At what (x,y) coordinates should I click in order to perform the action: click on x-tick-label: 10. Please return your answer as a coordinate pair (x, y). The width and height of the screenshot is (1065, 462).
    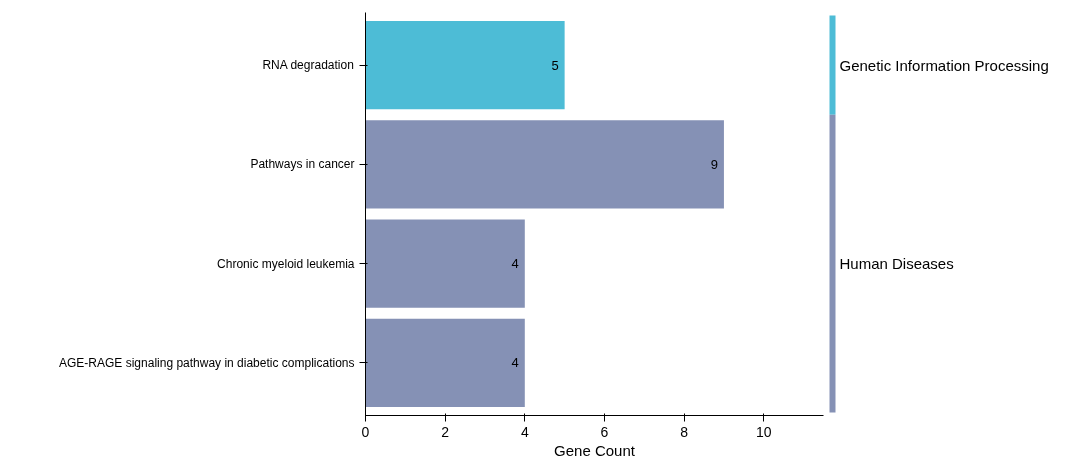
    Looking at the image, I should click on (763, 431).